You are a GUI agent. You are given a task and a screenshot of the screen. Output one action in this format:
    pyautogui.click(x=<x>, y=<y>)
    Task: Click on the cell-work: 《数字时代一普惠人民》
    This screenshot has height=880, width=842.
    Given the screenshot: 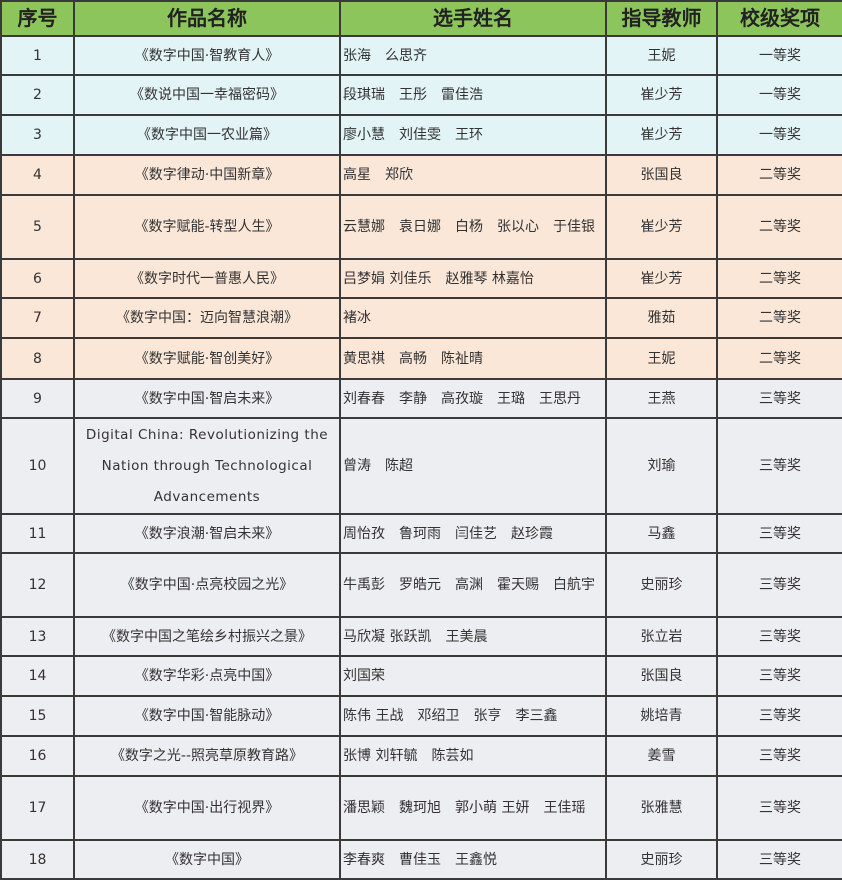 What is the action you would take?
    pyautogui.click(x=207, y=278)
    